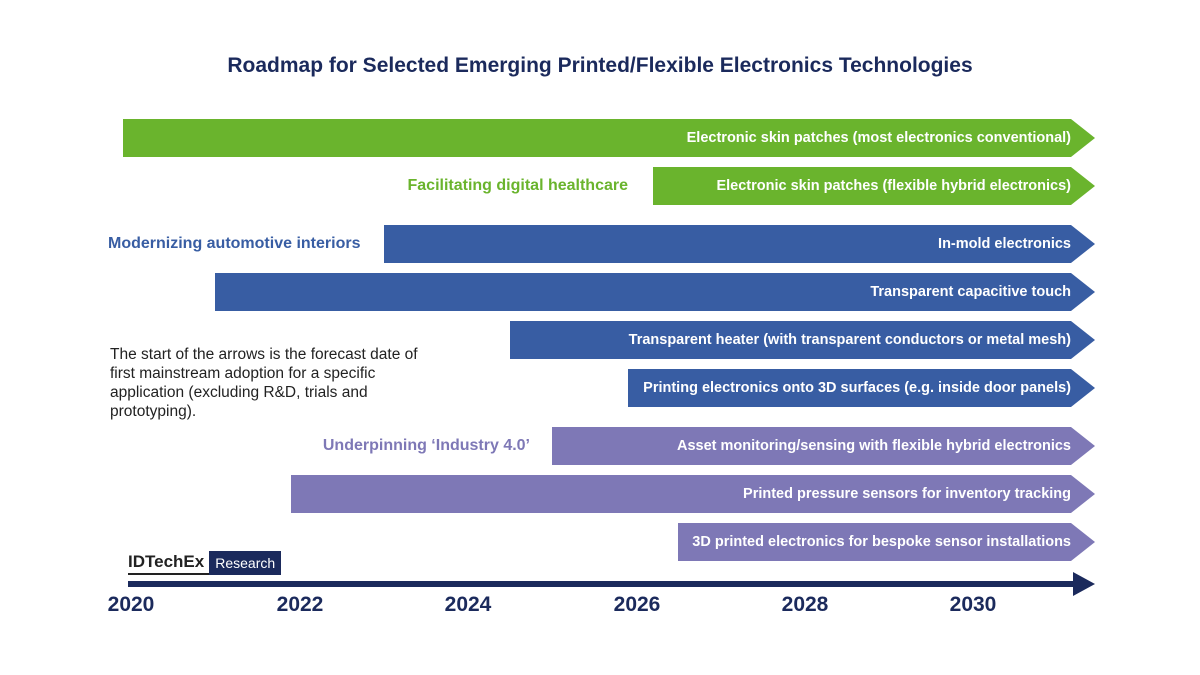  I want to click on year-label: 2024, so click(468, 604).